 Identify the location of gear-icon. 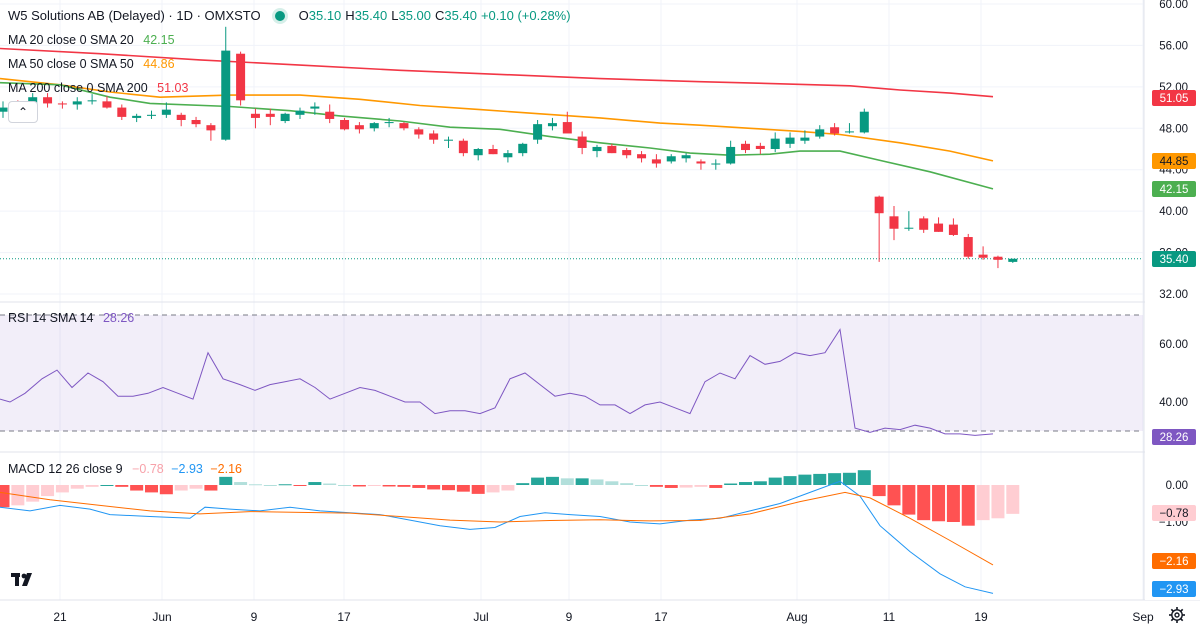
(1177, 615).